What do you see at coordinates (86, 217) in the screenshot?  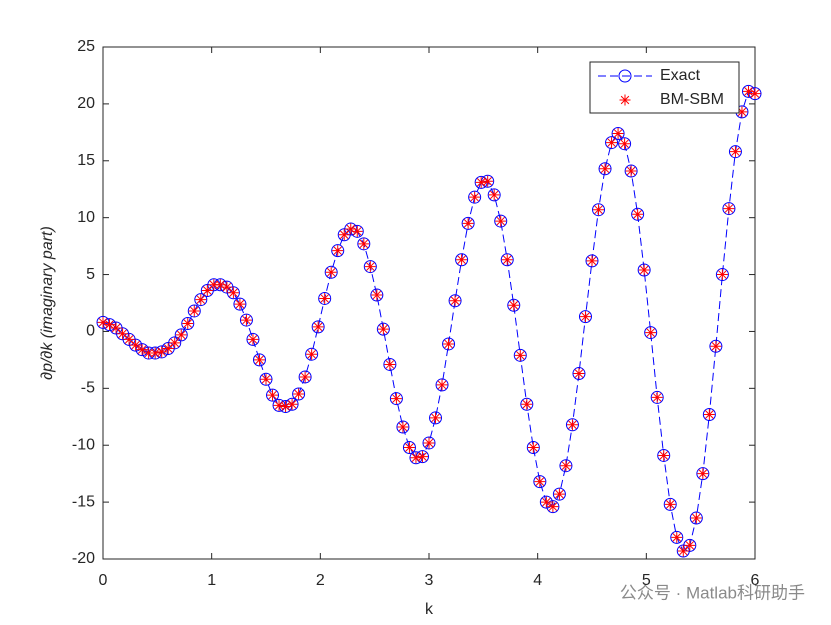 I see `y-tick-label: 10` at bounding box center [86, 217].